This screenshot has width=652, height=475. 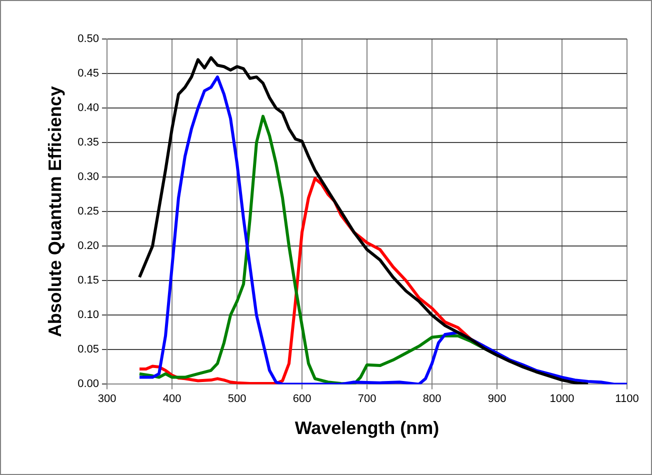 What do you see at coordinates (562, 398) in the screenshot?
I see `x-tick-label: 1000` at bounding box center [562, 398].